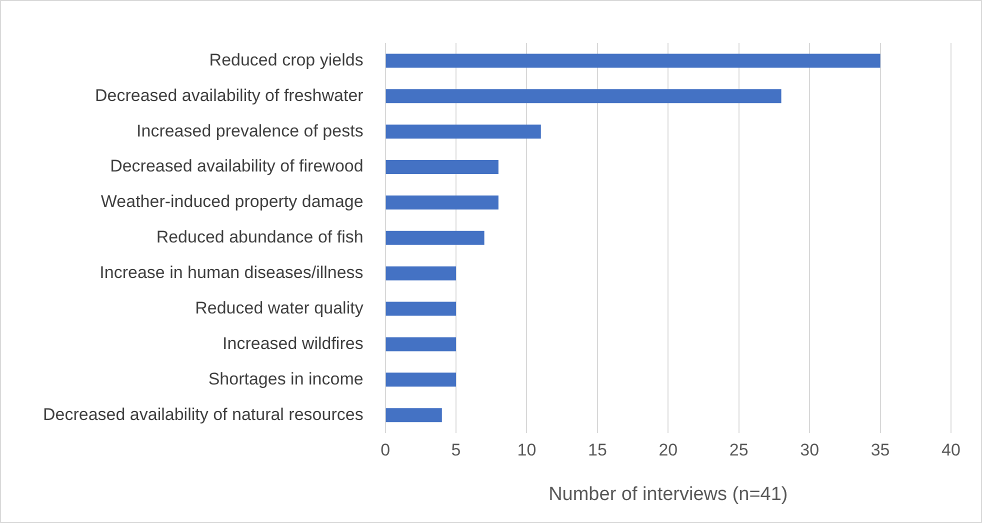 The width and height of the screenshot is (982, 523). Describe the element at coordinates (260, 237) in the screenshot. I see `y-tick-label: Reduced abundance of fish` at that location.